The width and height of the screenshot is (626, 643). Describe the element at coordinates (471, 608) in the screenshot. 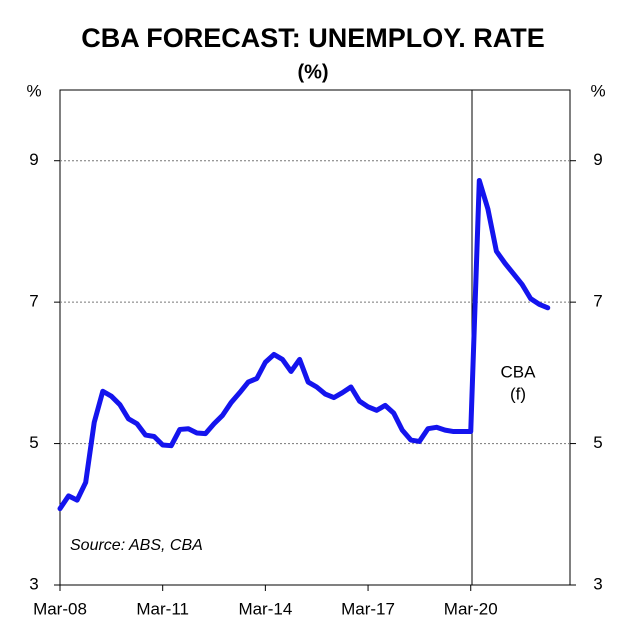

I see `x-tick-label: Mar-20` at that location.